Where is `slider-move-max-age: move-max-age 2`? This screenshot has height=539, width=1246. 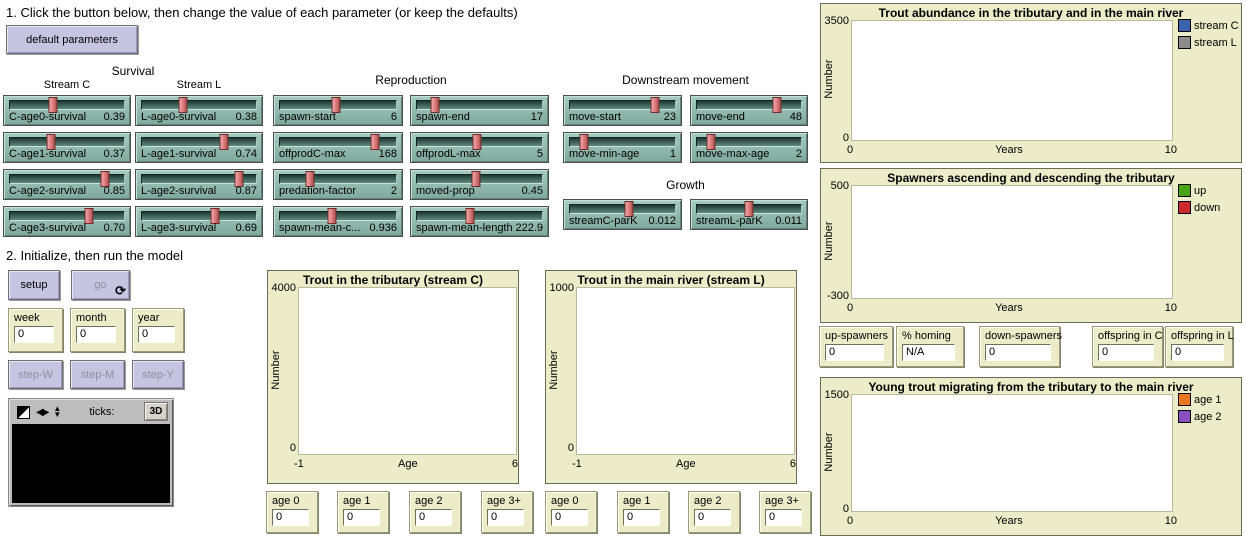
slider-move-max-age: move-max-age 2 is located at coordinates (749, 147).